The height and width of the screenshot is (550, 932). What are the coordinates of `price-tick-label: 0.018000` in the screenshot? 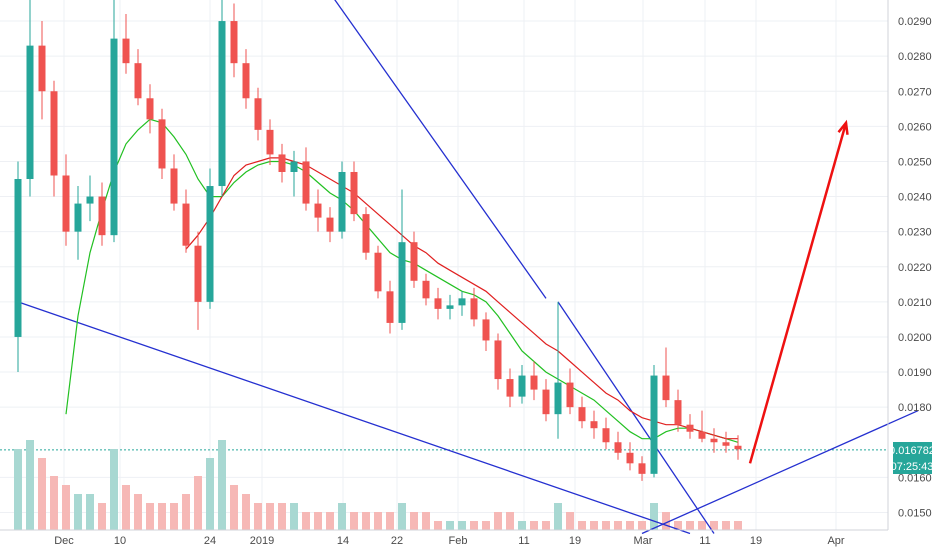 It's located at (915, 408).